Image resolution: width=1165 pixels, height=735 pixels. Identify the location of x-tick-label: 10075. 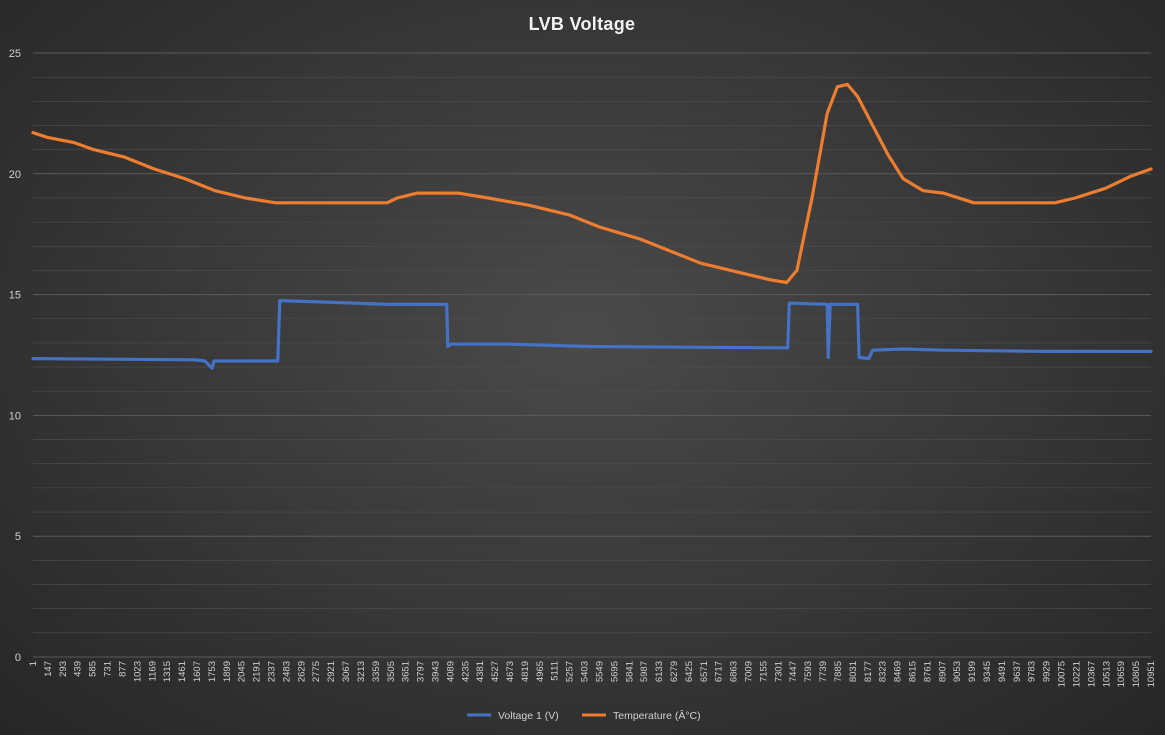
(1062, 674).